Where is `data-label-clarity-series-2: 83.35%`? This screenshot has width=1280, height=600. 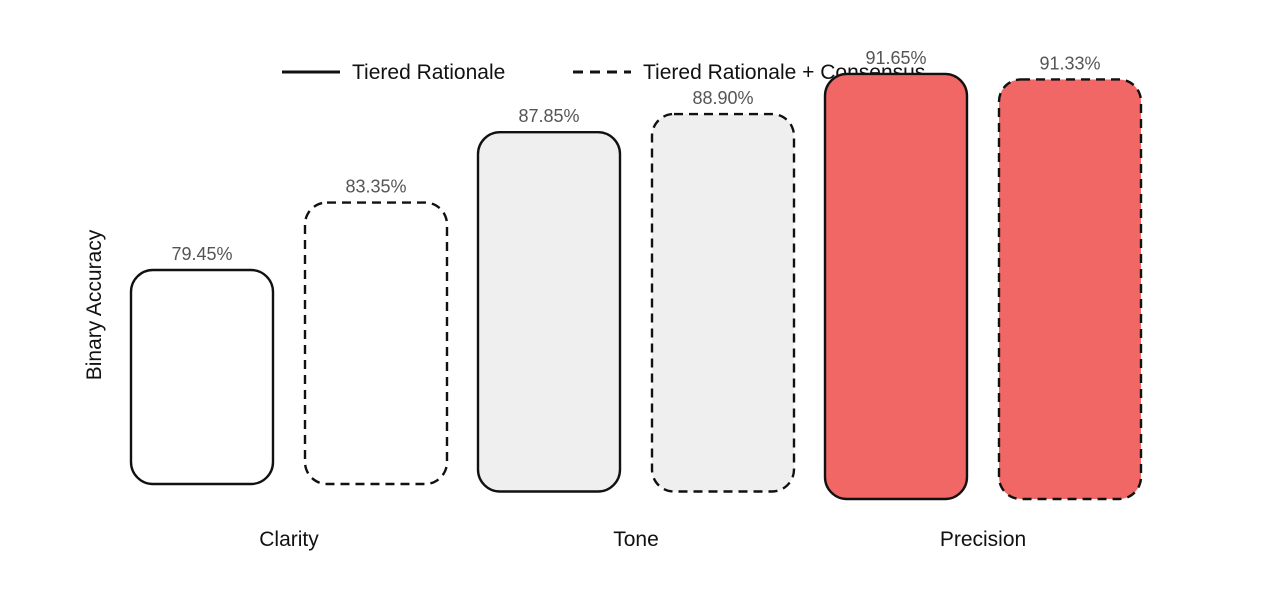
data-label-clarity-series-2: 83.35% is located at coordinates (375, 187).